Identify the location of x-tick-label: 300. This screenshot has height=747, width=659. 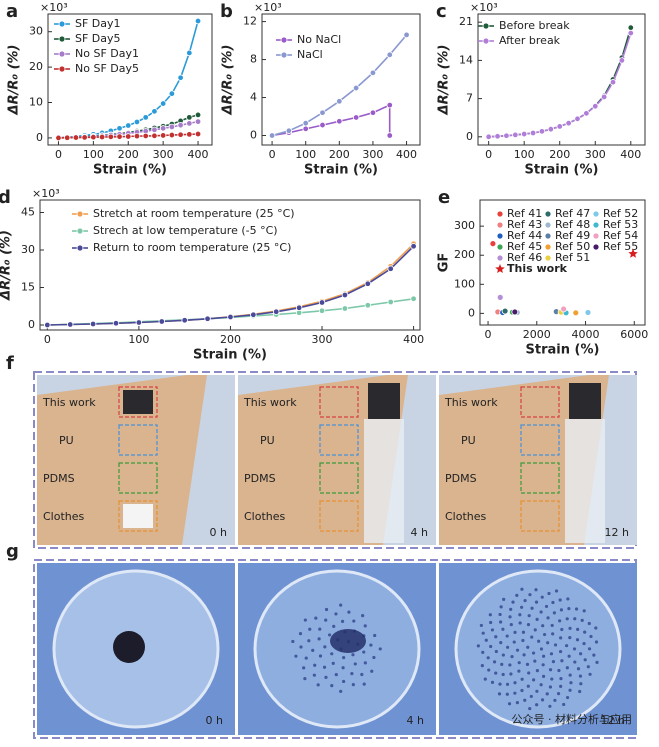
(322, 339).